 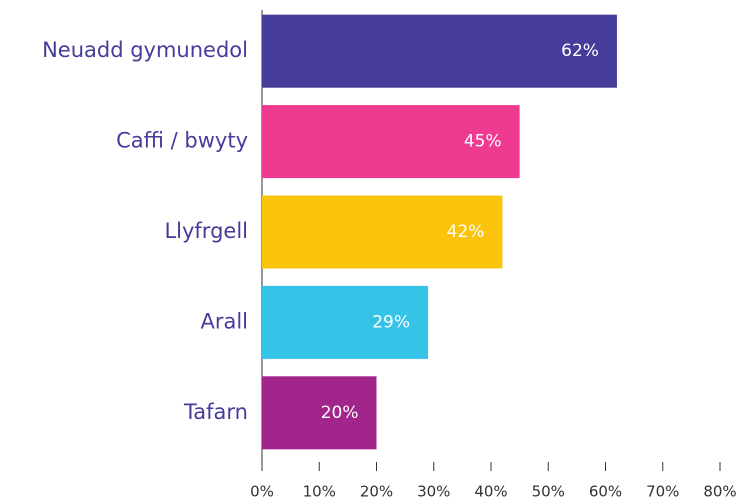 I want to click on y-tick-label: Caffi / bwyty, so click(x=182, y=141).